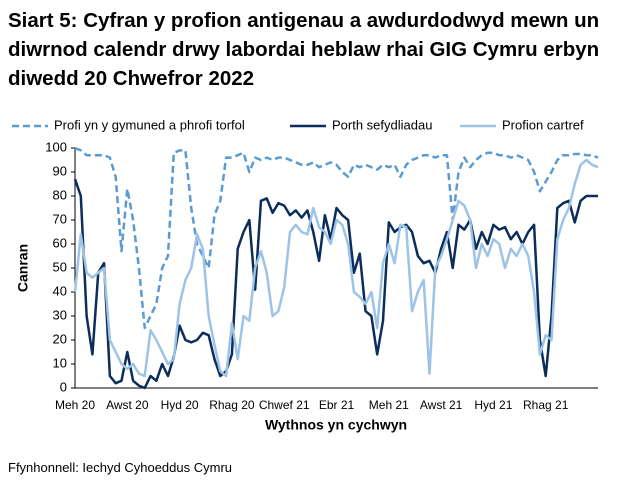 The height and width of the screenshot is (488, 619). I want to click on y-tick-label: 70, so click(60, 218).